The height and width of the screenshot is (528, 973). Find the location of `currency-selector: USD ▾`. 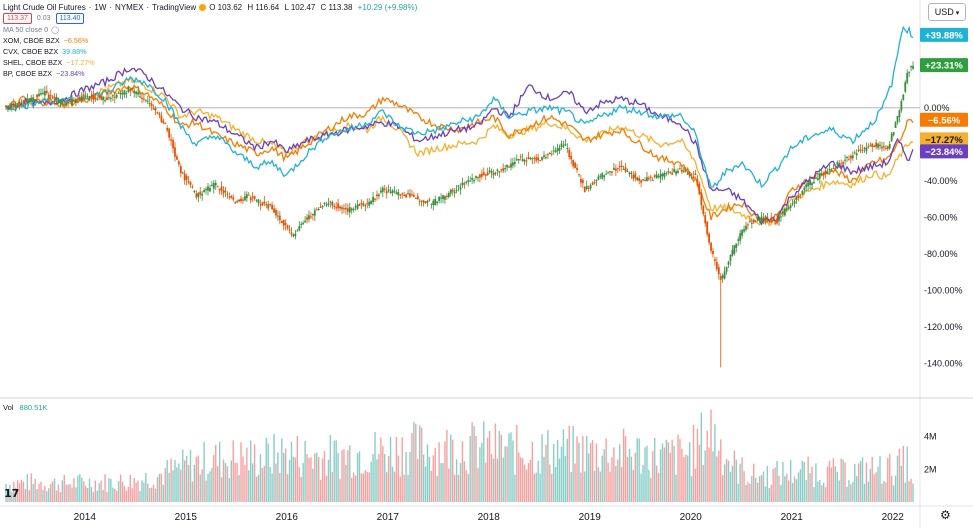

currency-selector: USD ▾ is located at coordinates (947, 12).